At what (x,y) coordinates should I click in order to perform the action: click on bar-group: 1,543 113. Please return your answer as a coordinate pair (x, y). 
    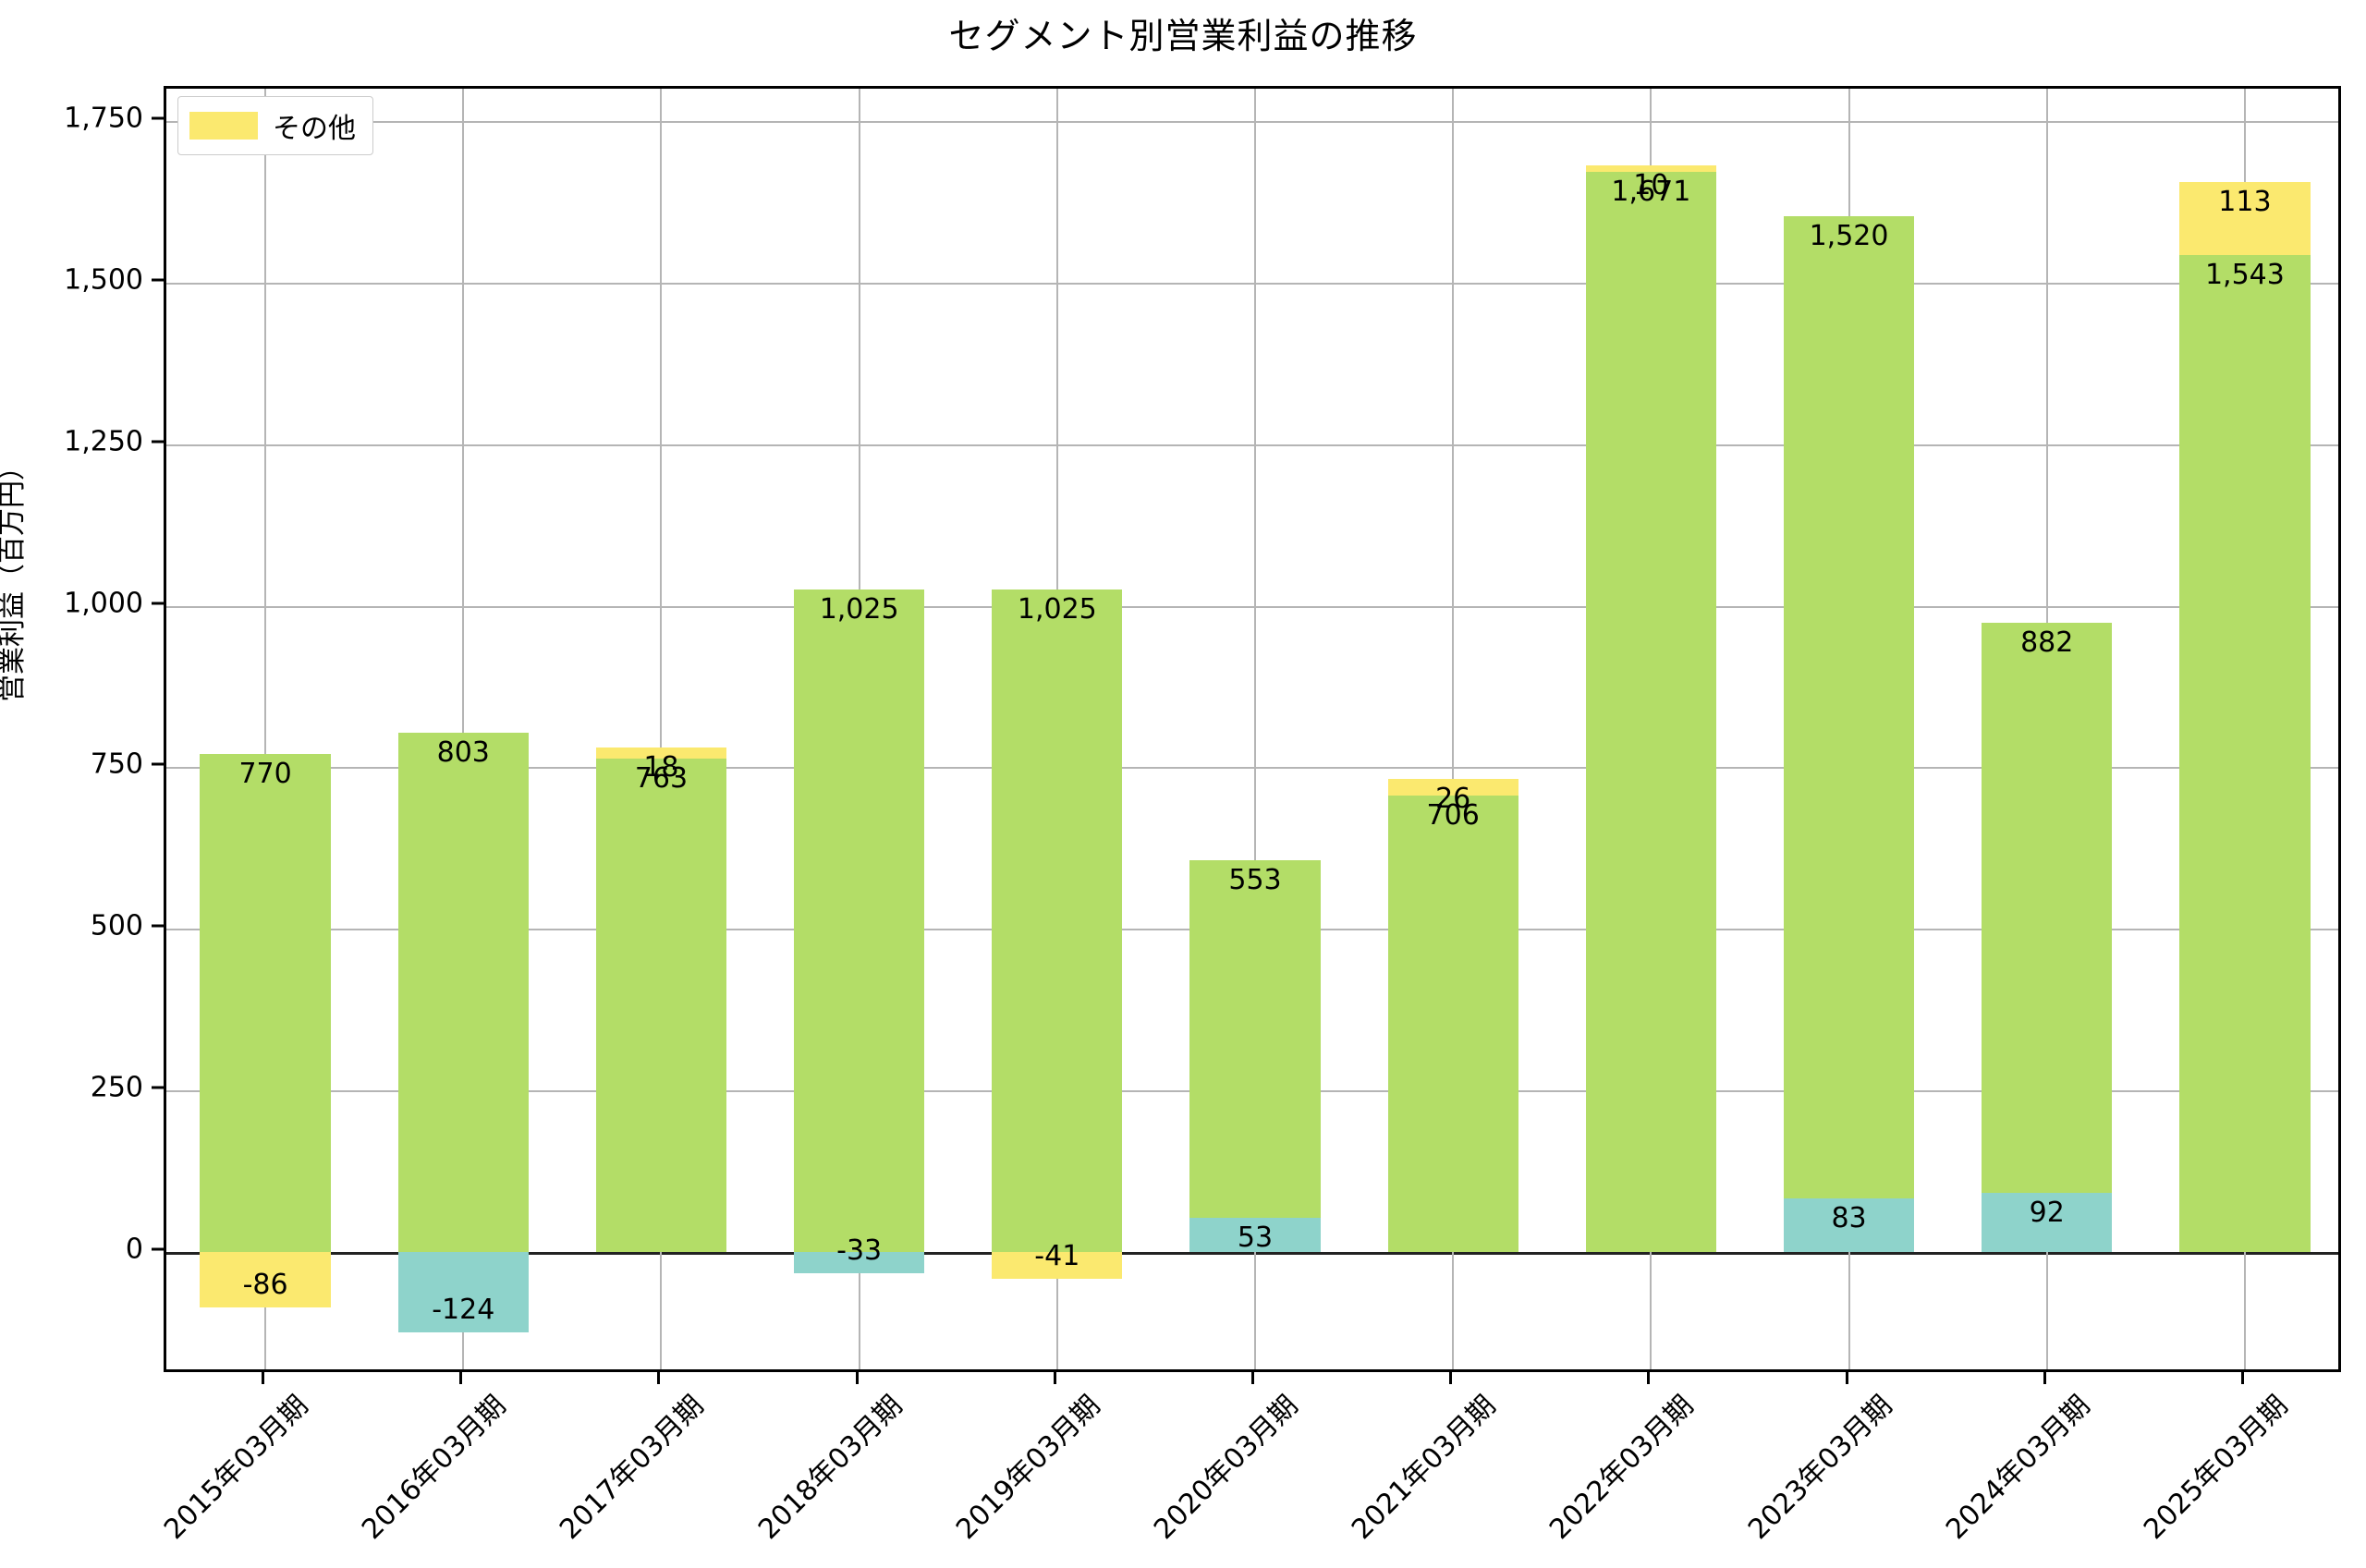
    Looking at the image, I should click on (2245, 729).